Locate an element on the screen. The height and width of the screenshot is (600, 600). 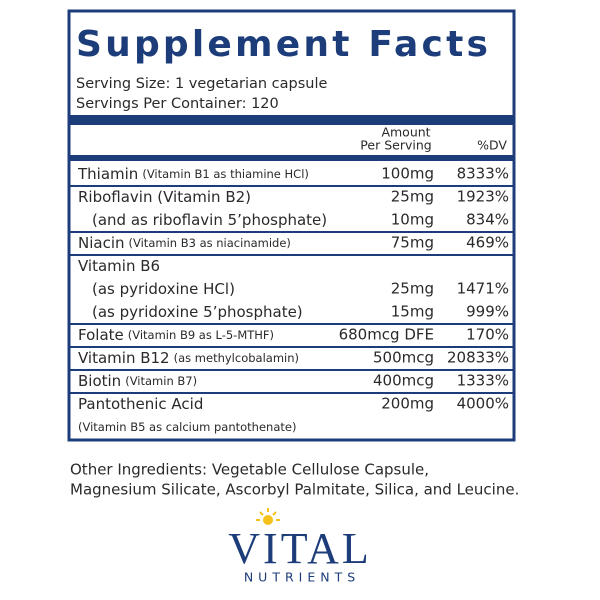
nutrient-note: (Vitamin B7) is located at coordinates (161, 381).